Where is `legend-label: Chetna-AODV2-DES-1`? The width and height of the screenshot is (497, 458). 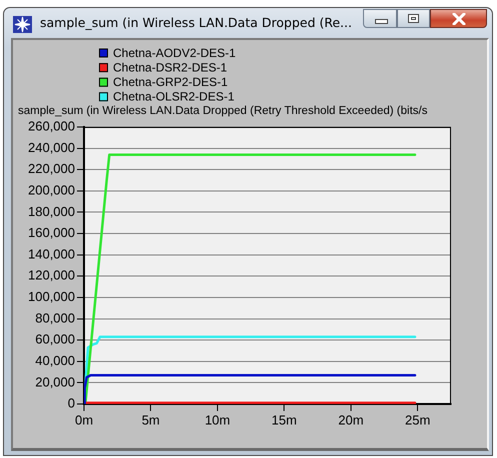
legend-label: Chetna-AODV2-DES-1 is located at coordinates (174, 53).